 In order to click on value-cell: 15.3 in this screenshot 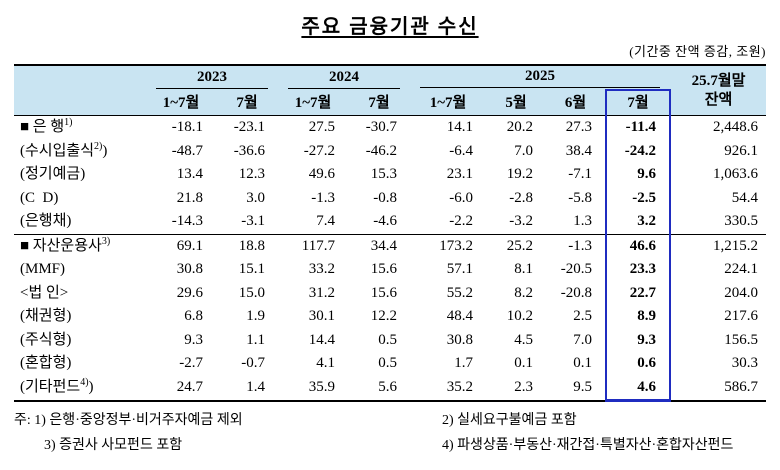, I will do `click(383, 174)`.